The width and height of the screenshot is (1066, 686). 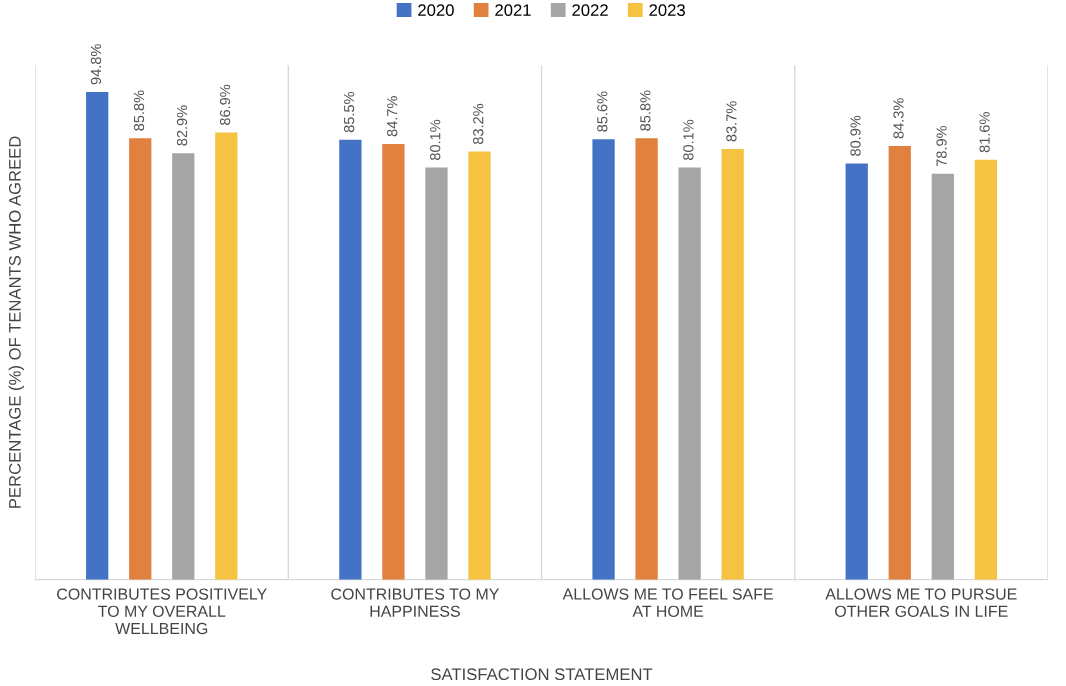 What do you see at coordinates (182, 125) in the screenshot?
I see `data-label: 82.9%` at bounding box center [182, 125].